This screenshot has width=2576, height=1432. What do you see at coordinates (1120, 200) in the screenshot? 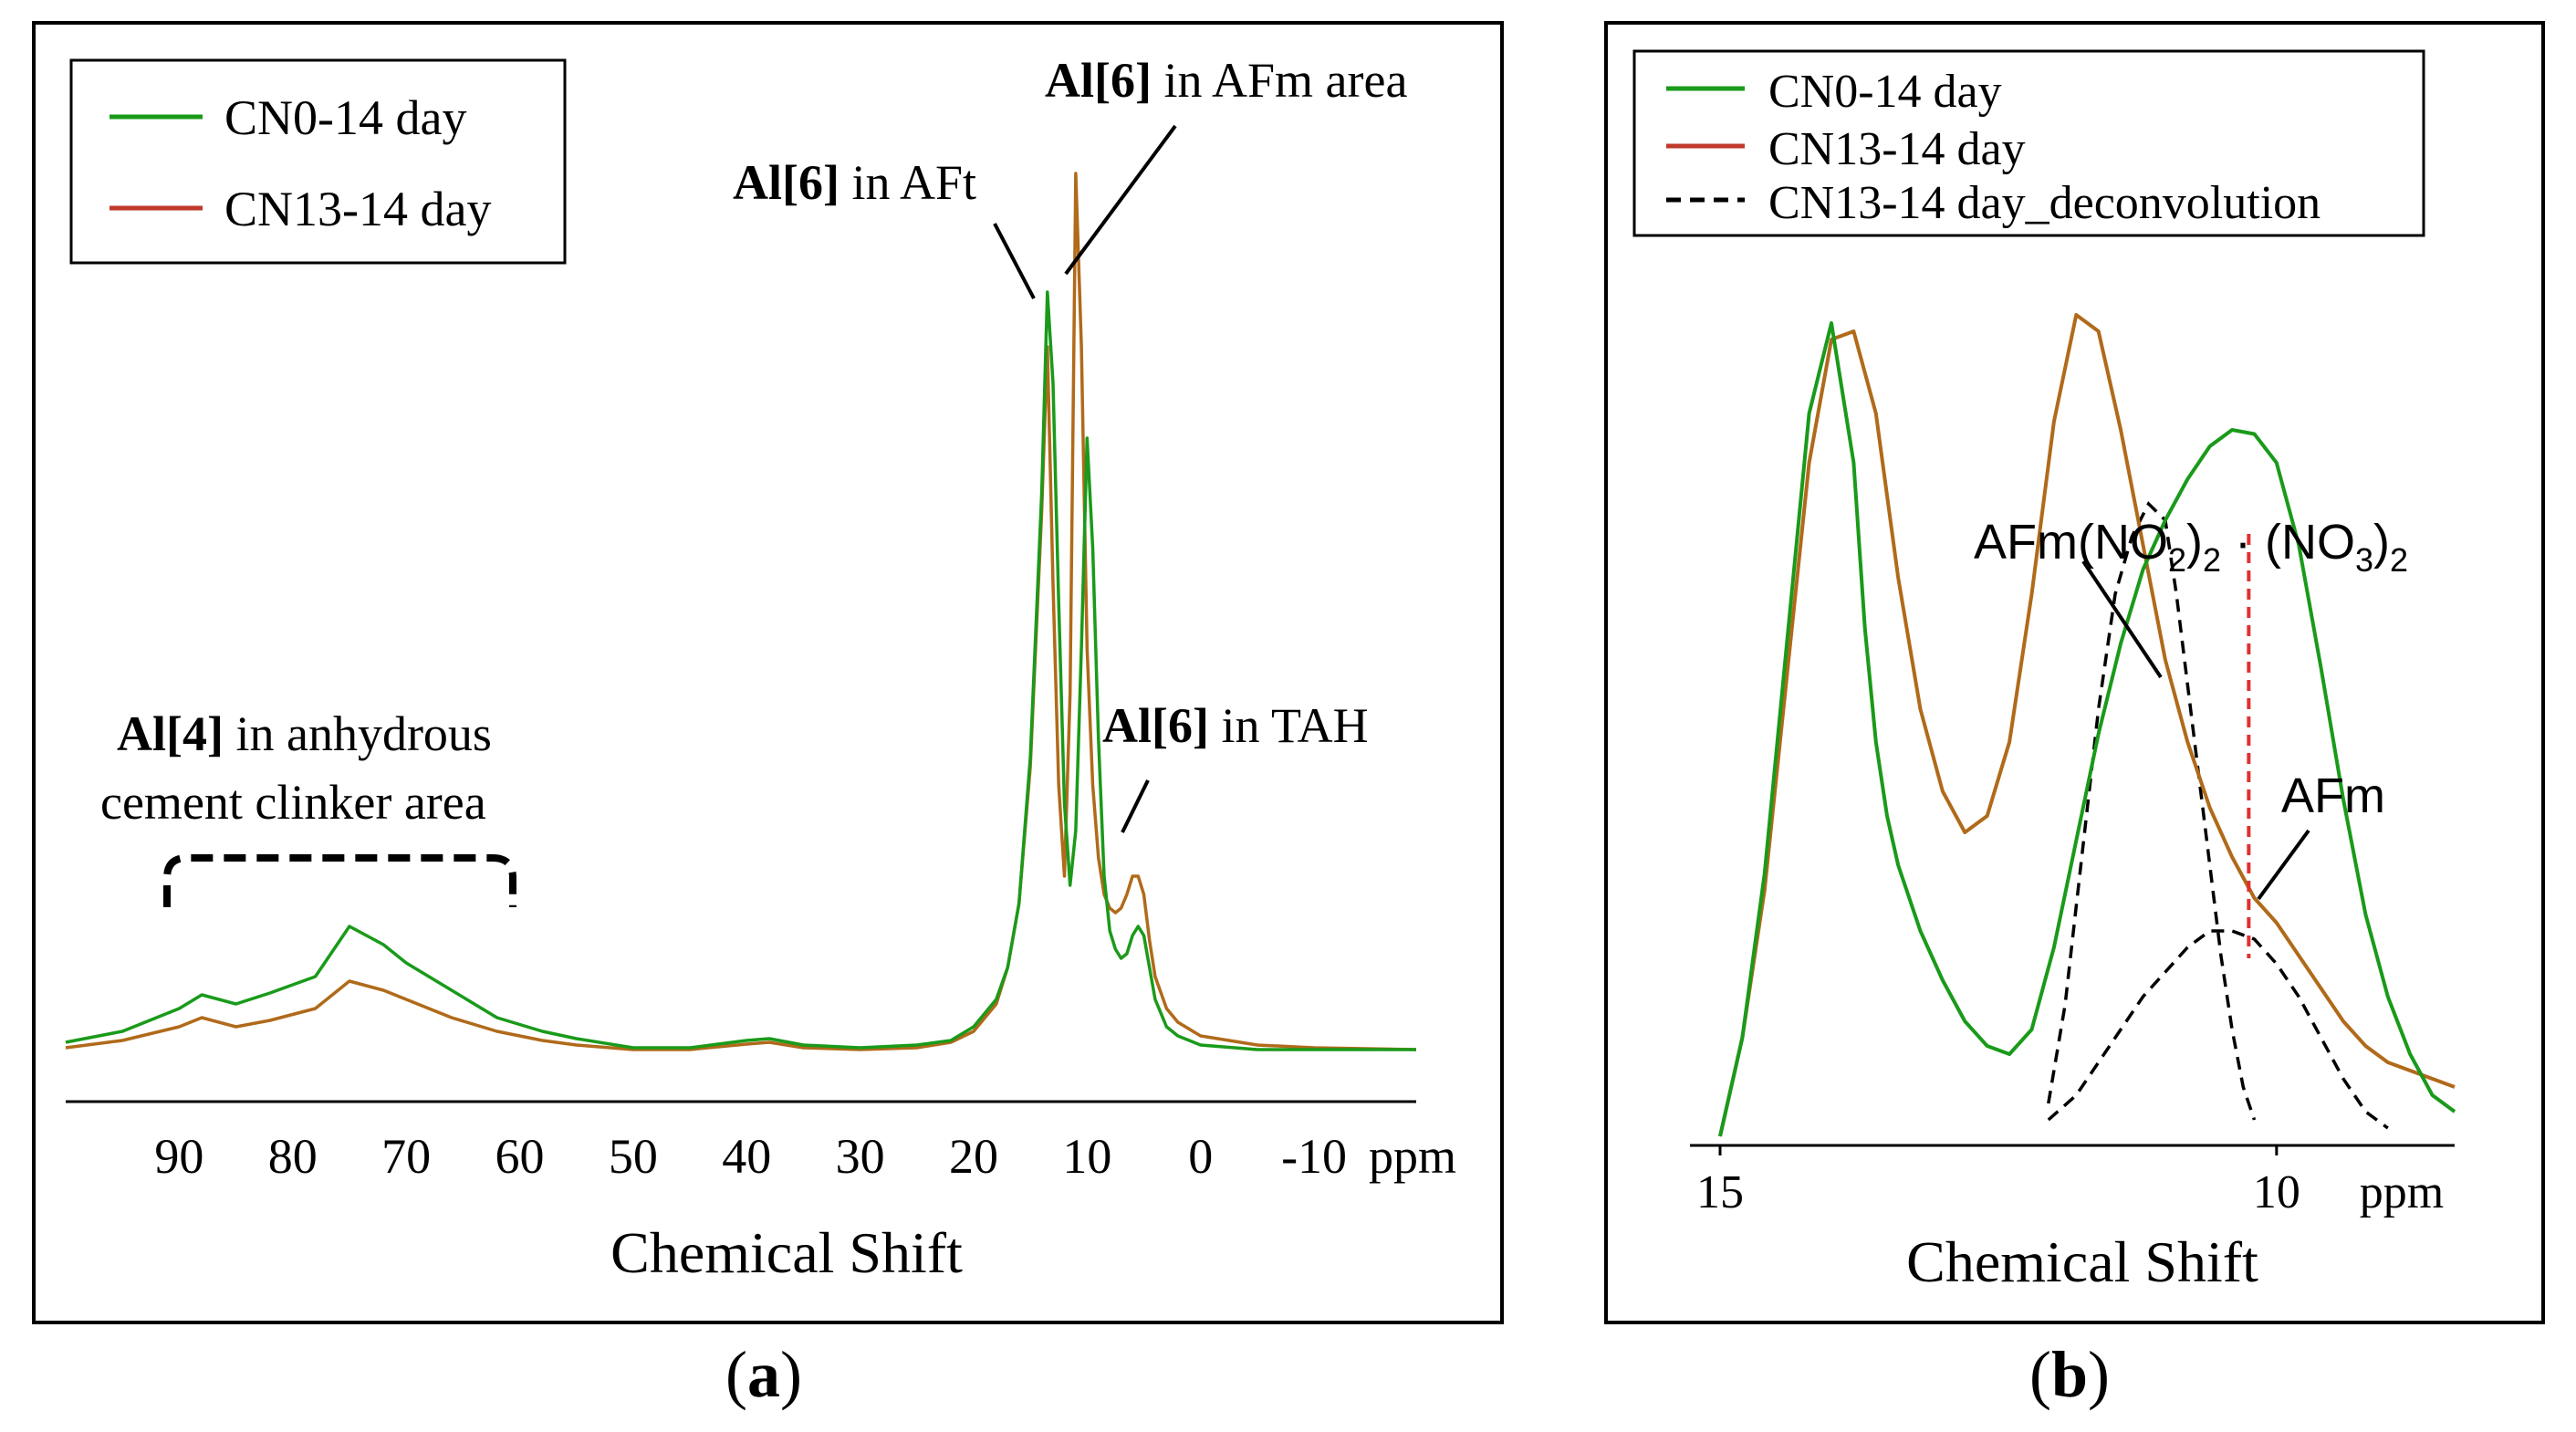
I see `annotation-al6-afm-leader` at bounding box center [1120, 200].